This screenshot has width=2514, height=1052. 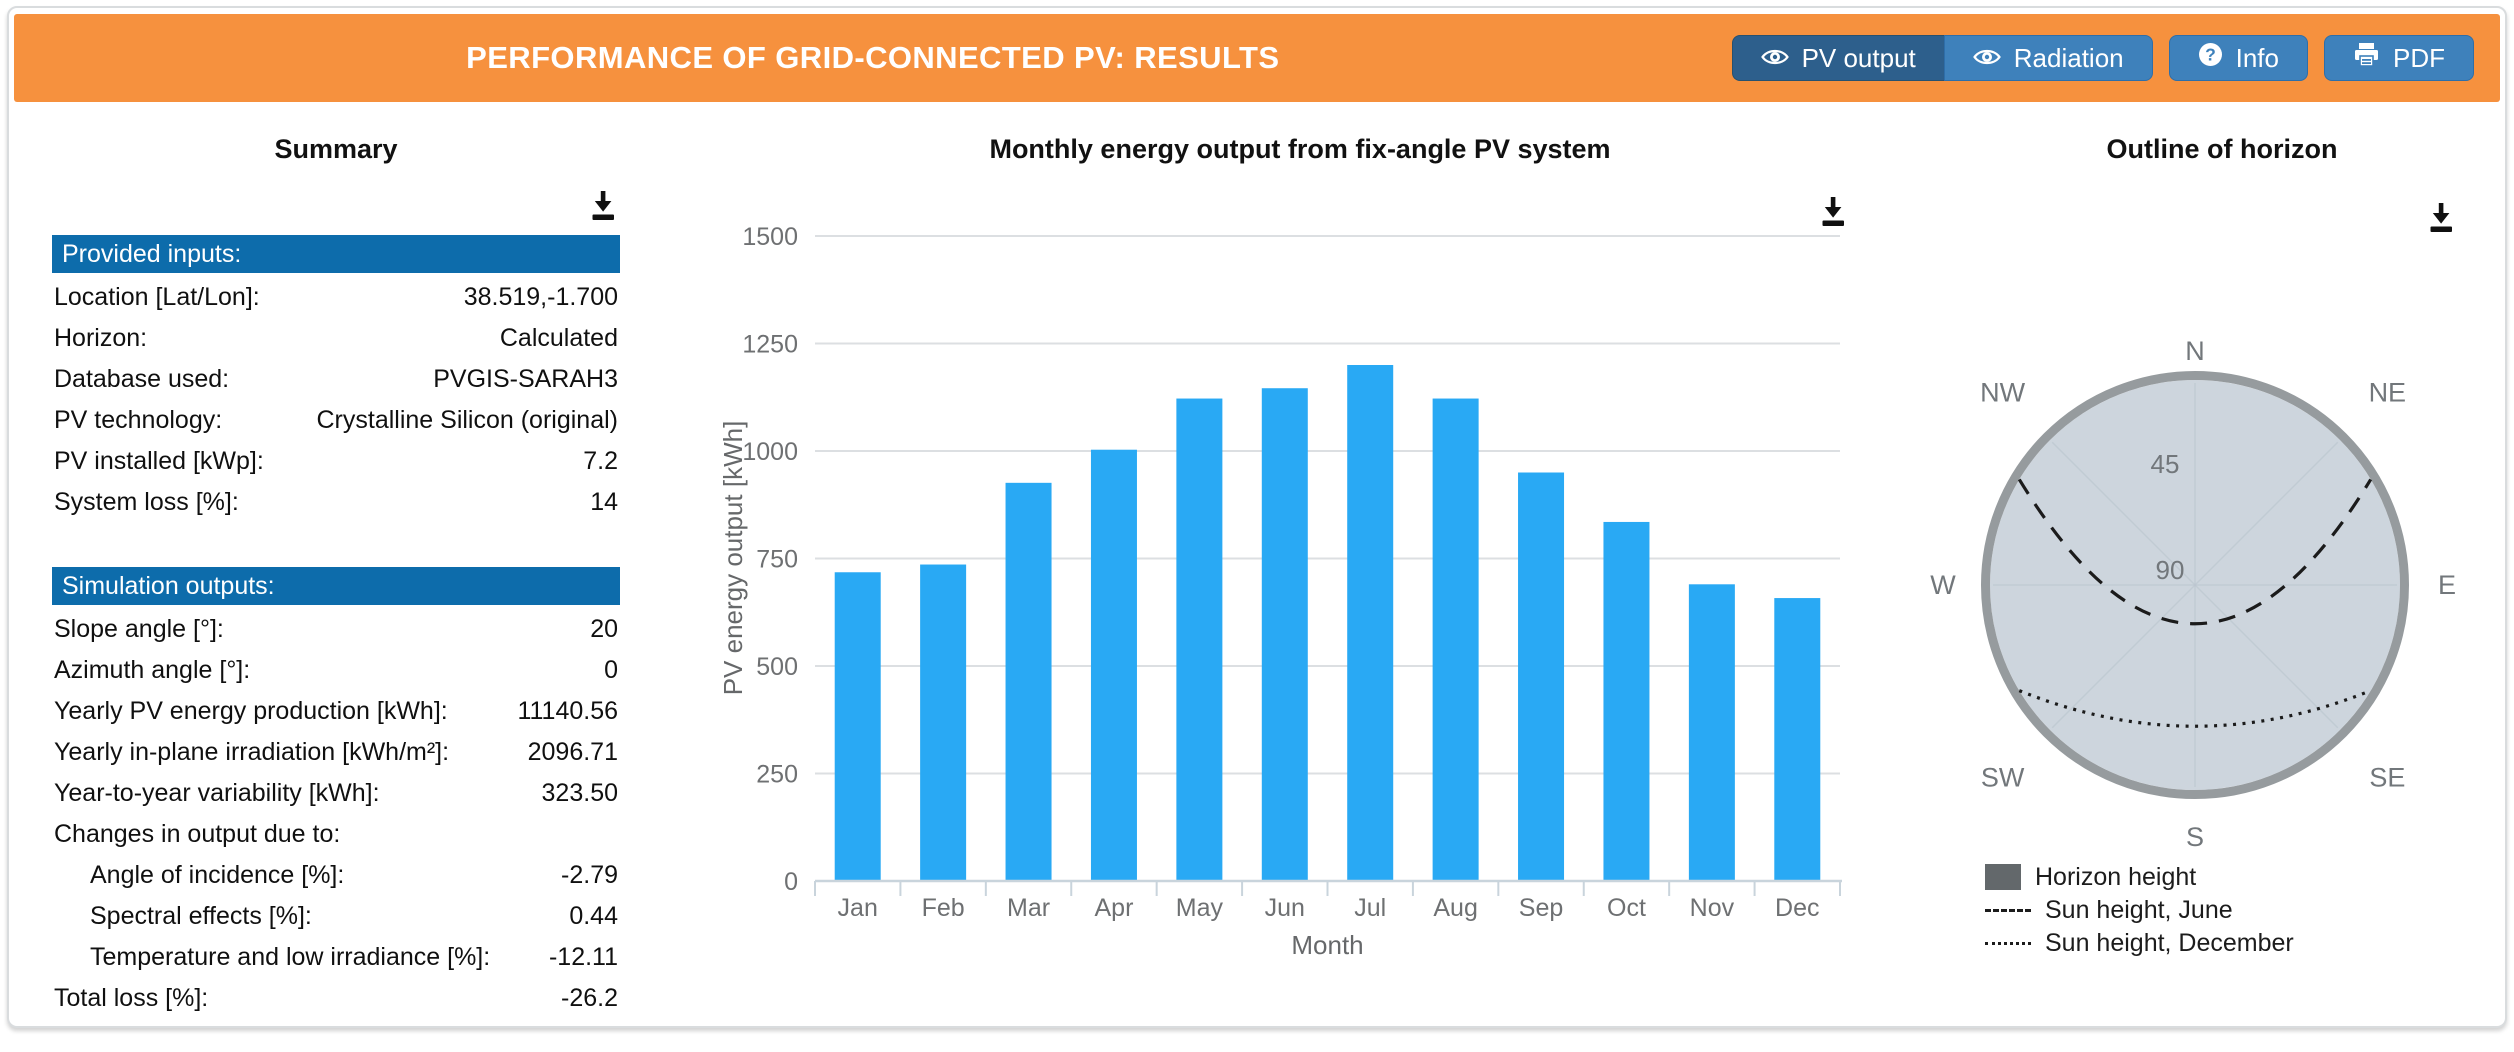 I want to click on bar-nov, so click(x=1711, y=732).